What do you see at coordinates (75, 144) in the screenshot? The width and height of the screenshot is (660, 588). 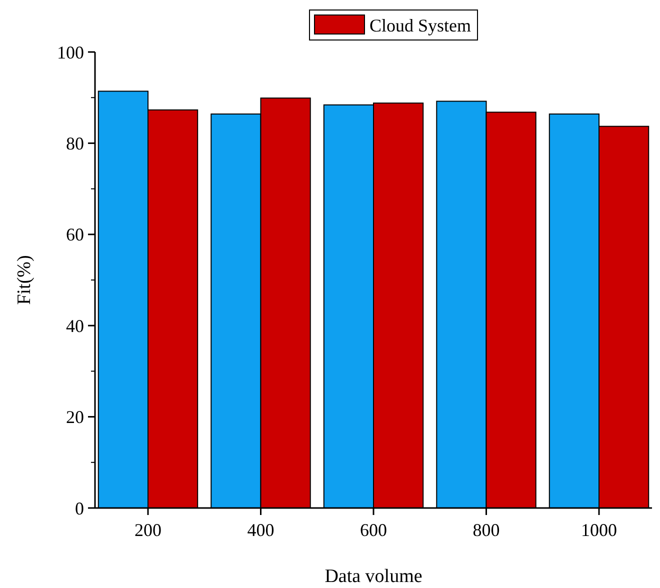 I see `y-tick-label: 80` at bounding box center [75, 144].